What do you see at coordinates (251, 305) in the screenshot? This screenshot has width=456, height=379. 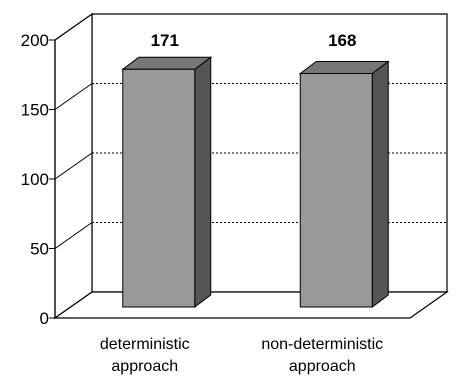 I see `floor` at bounding box center [251, 305].